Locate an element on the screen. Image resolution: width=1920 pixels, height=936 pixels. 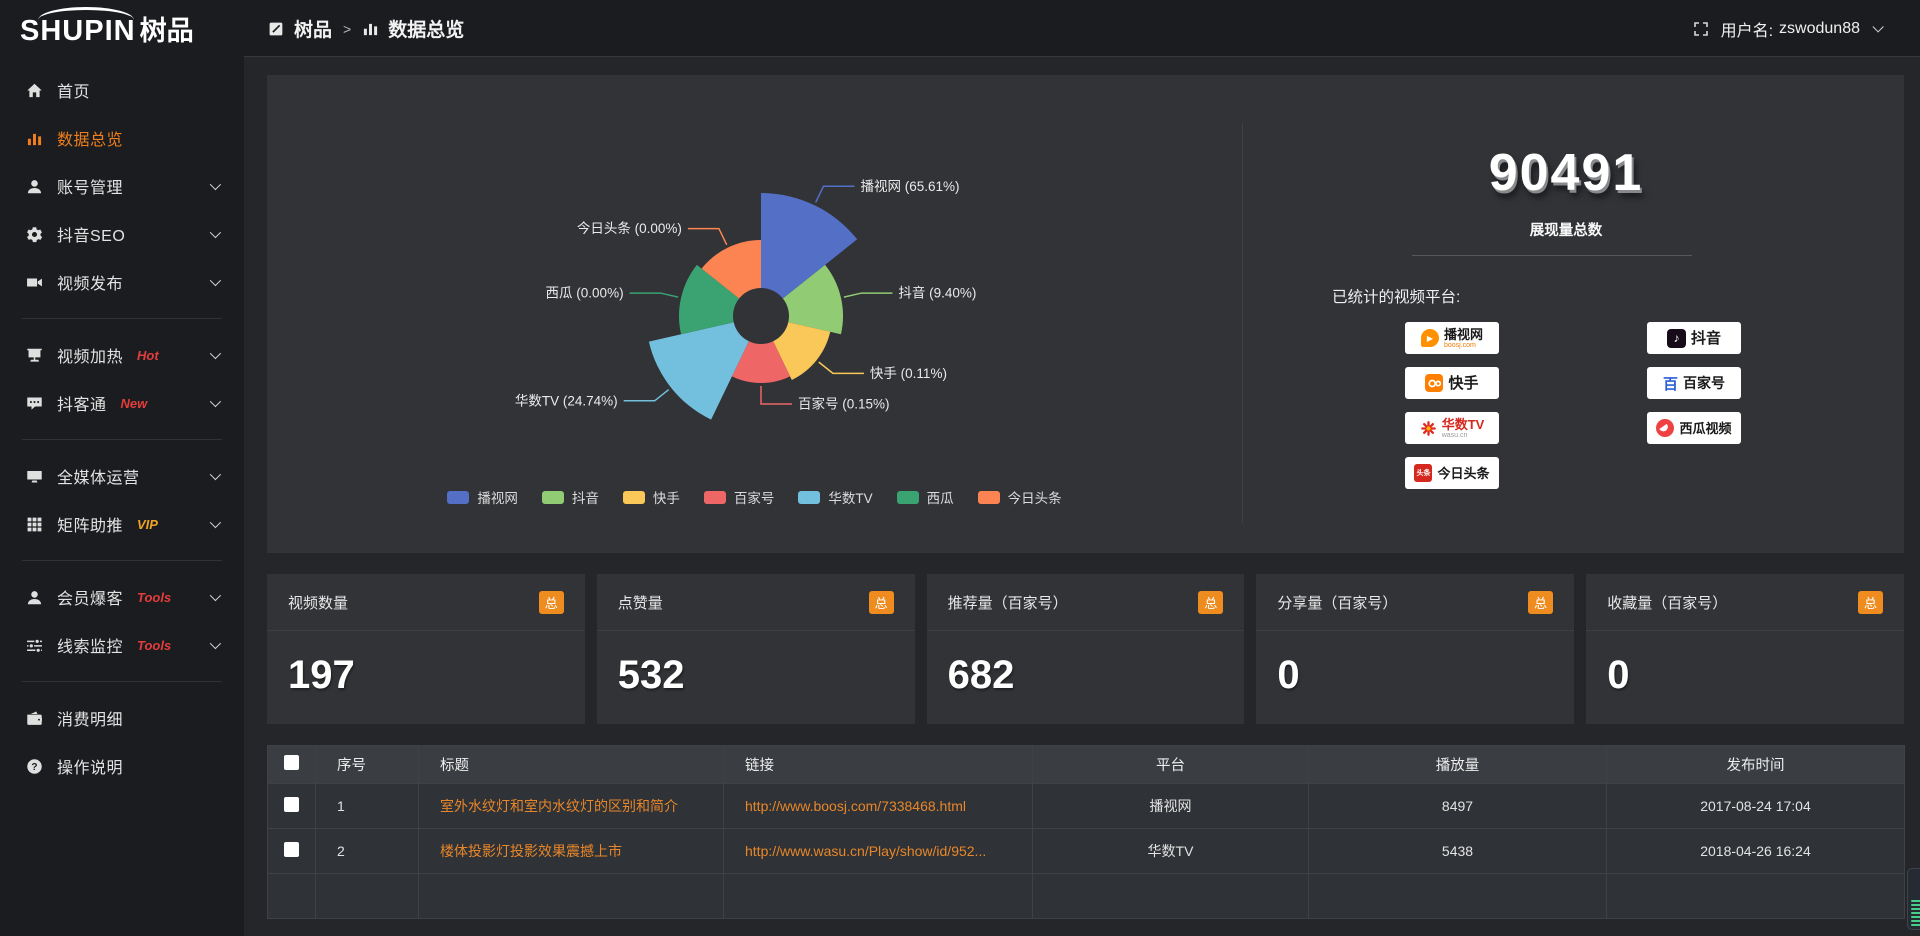
sidebar-item-help: ? 操作说明 is located at coordinates (122, 766).